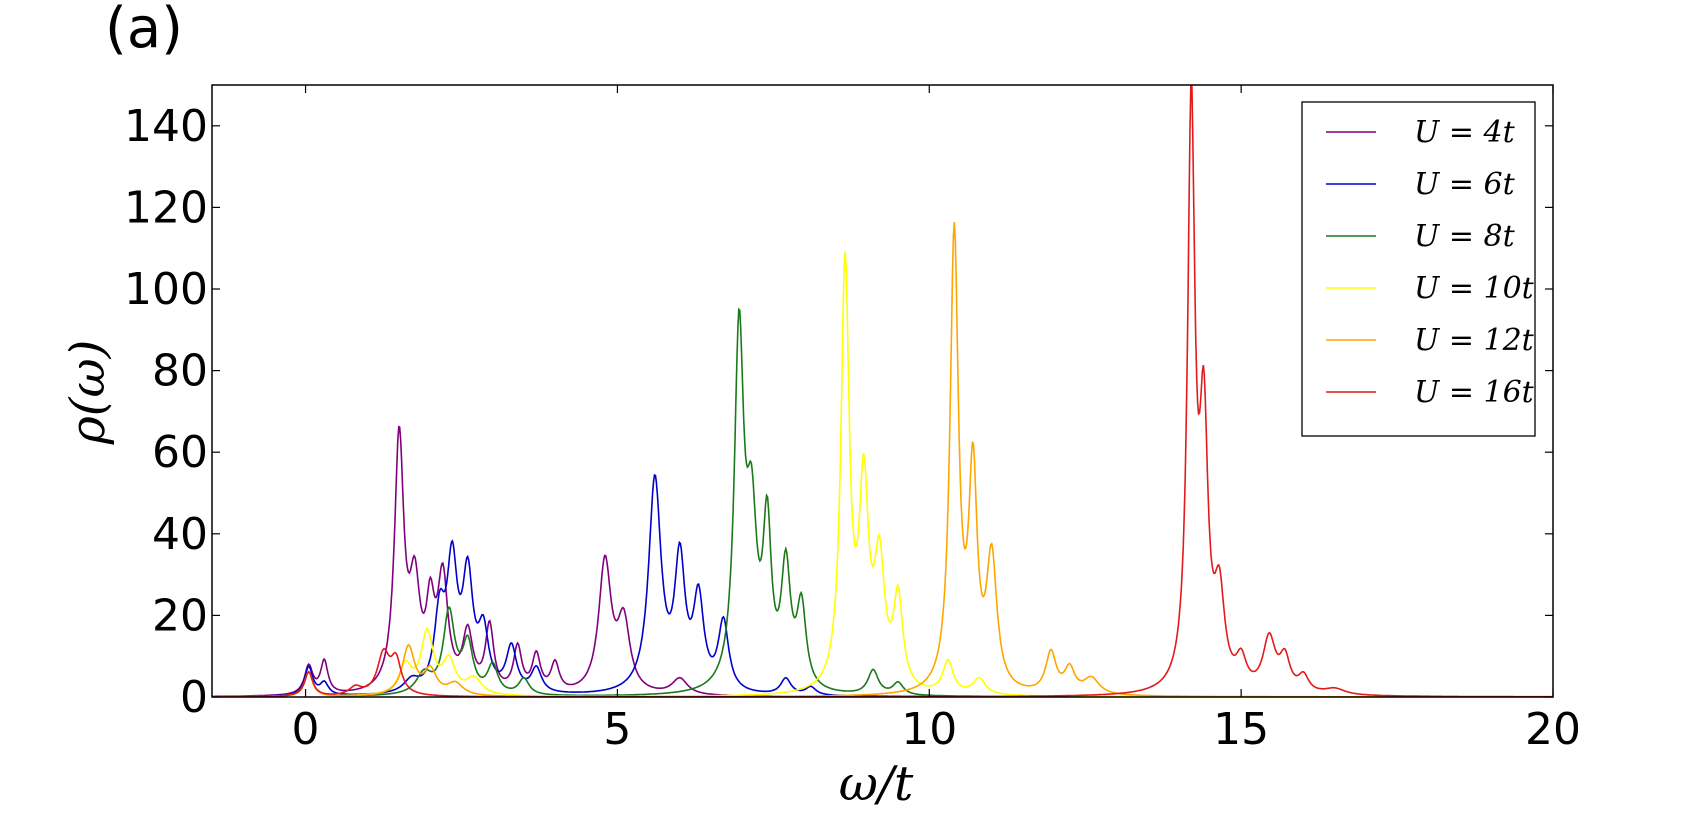 The width and height of the screenshot is (1707, 813). I want to click on y-tick-label: 140, so click(166, 126).